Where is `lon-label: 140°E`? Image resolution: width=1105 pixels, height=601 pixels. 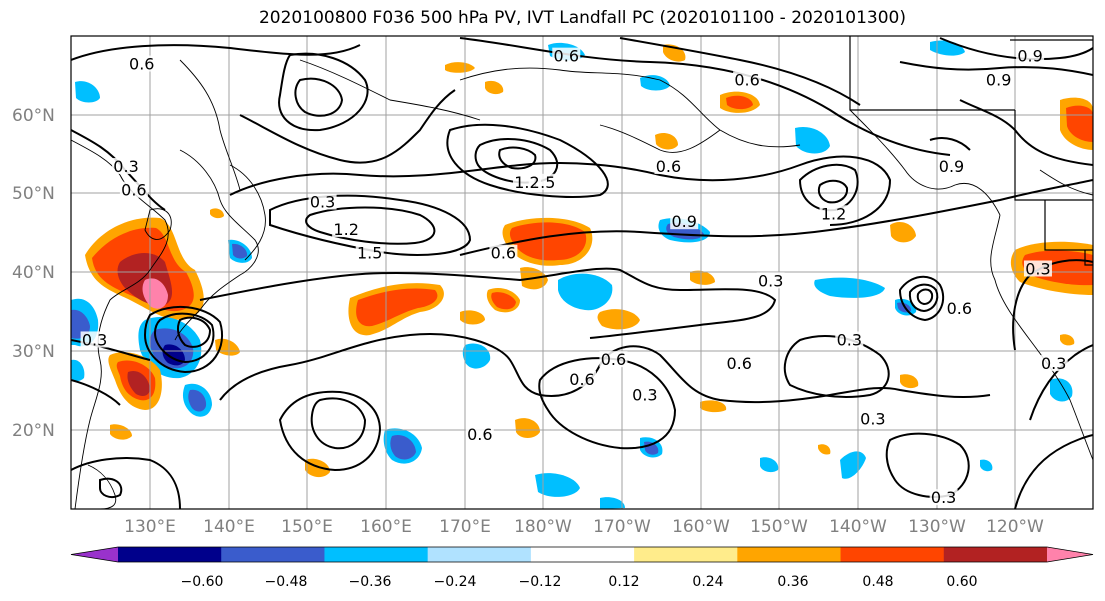 lon-label: 140°E is located at coordinates (229, 527).